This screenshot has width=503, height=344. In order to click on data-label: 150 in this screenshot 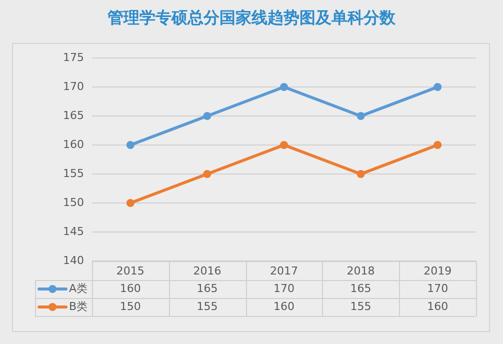, I will do `click(130, 306)`.